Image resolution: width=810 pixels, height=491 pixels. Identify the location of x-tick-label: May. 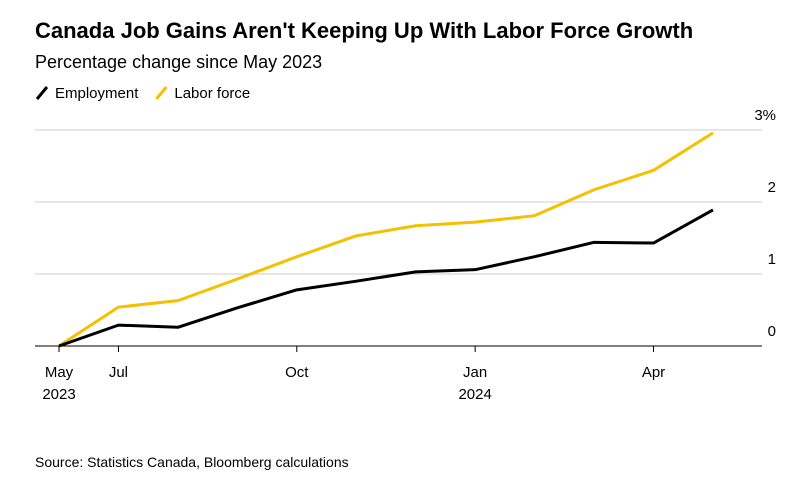
(59, 372).